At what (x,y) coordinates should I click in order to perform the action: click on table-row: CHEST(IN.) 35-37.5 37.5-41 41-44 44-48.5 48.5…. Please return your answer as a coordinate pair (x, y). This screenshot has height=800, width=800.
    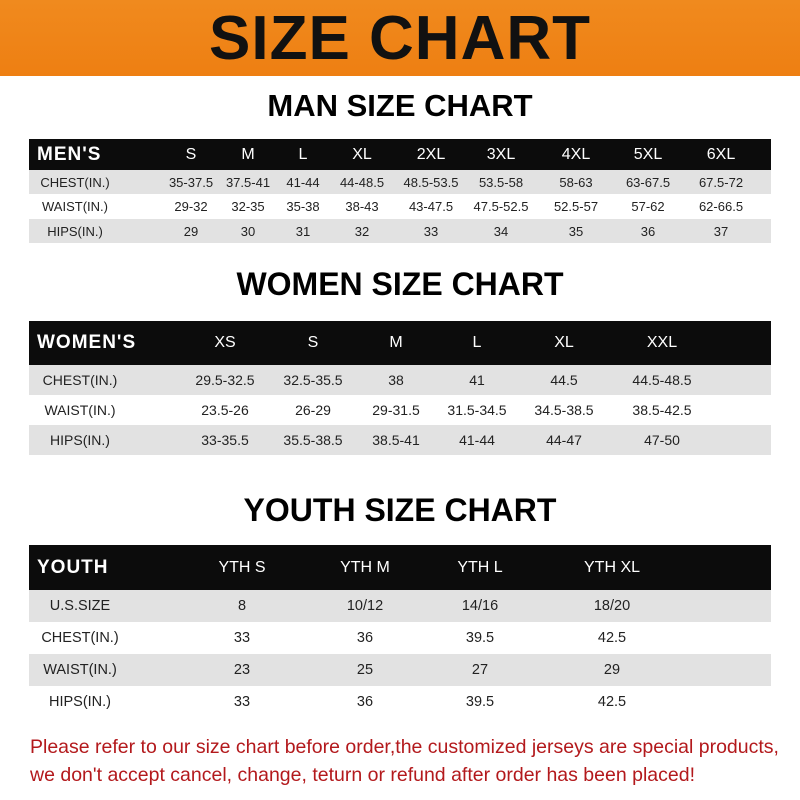
    Looking at the image, I should click on (400, 182).